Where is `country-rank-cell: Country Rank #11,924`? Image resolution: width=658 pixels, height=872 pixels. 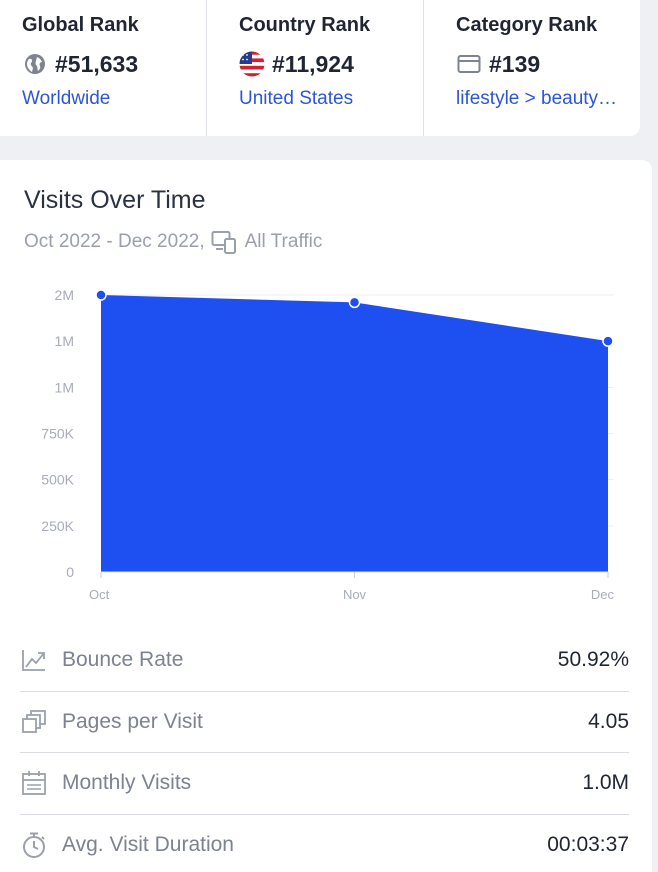 country-rank-cell: Country Rank #11,924 is located at coordinates (315, 68).